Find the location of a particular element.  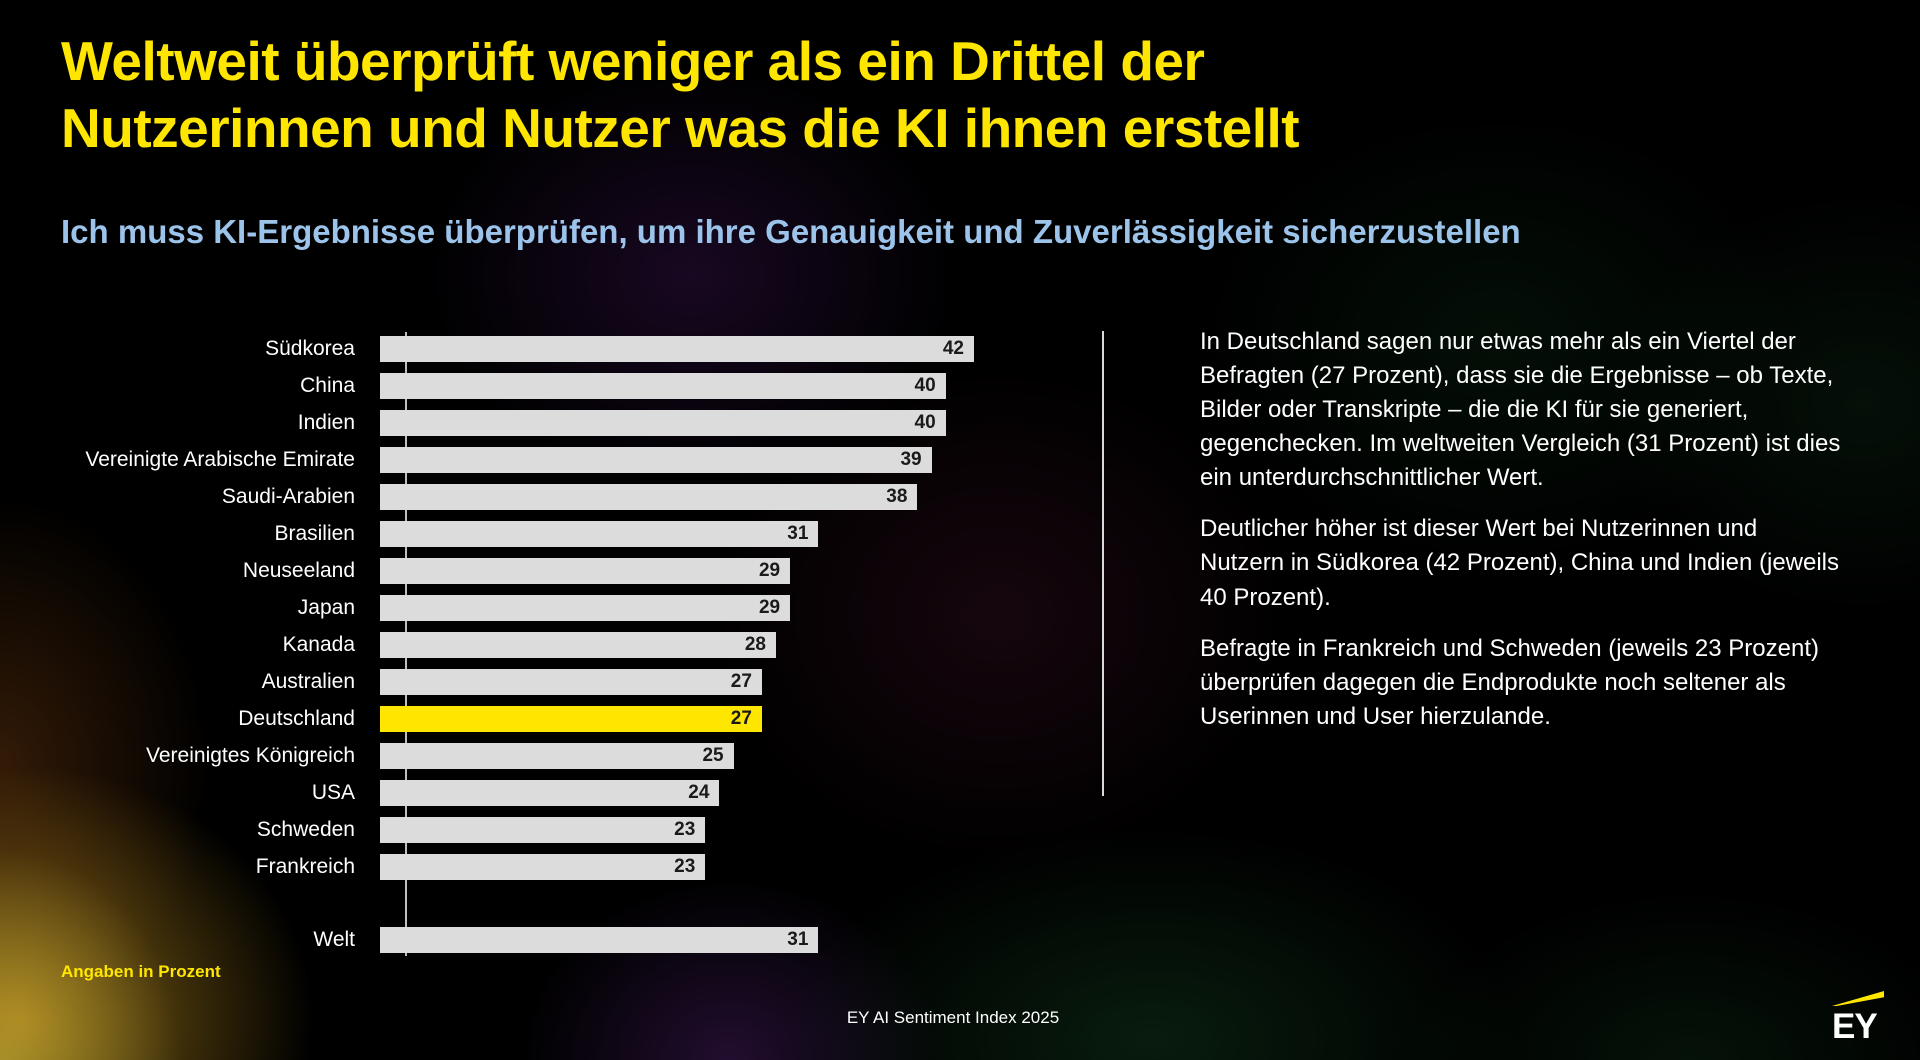

bar-row: Neuseeland 29 is located at coordinates (560, 570).